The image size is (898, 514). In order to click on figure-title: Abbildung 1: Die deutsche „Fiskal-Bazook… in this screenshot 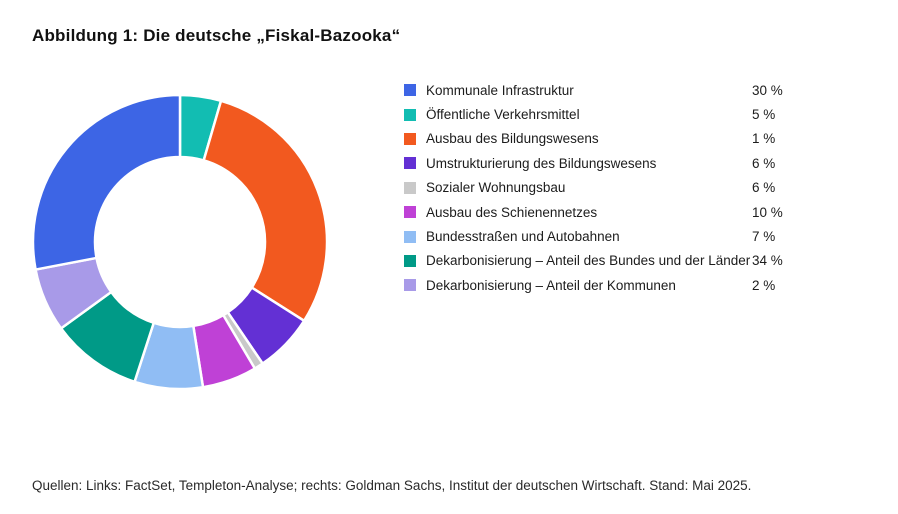, I will do `click(216, 35)`.